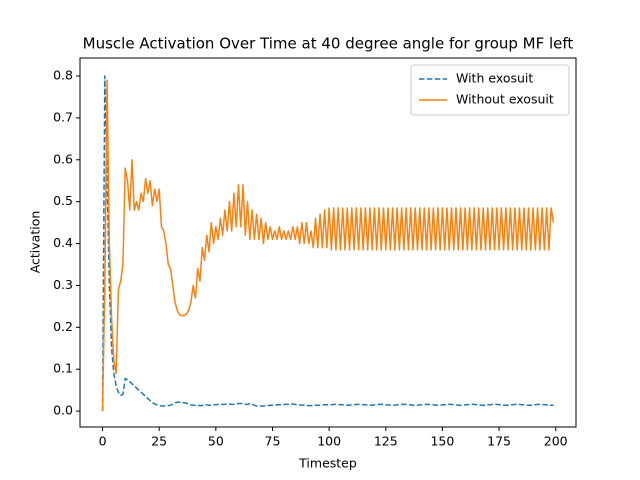 Image resolution: width=640 pixels, height=480 pixels. What do you see at coordinates (159, 441) in the screenshot?
I see `x-tick-label: 25` at bounding box center [159, 441].